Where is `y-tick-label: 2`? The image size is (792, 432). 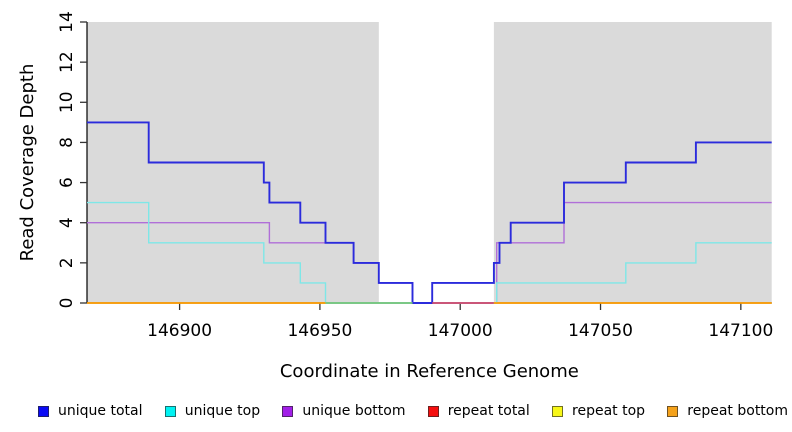
y-tick-label: 2 is located at coordinates (67, 262).